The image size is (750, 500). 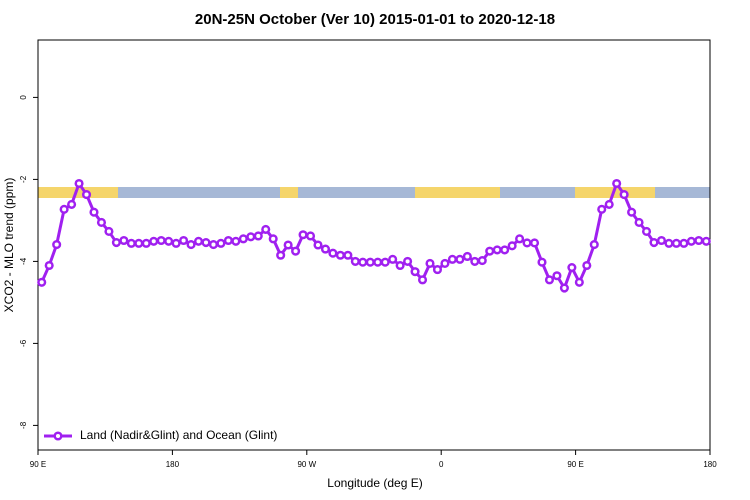 What do you see at coordinates (178, 435) in the screenshot?
I see `legend-label: Land (Nadir&Glint) and Ocean (Glint)` at bounding box center [178, 435].